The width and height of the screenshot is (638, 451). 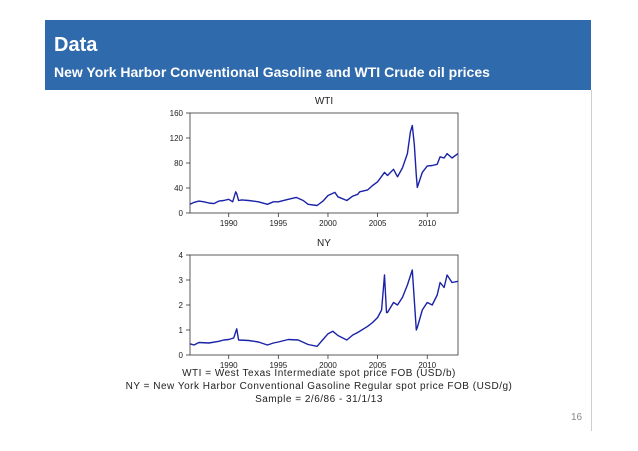 What do you see at coordinates (178, 163) in the screenshot?
I see `wti-y-tick-label: 80` at bounding box center [178, 163].